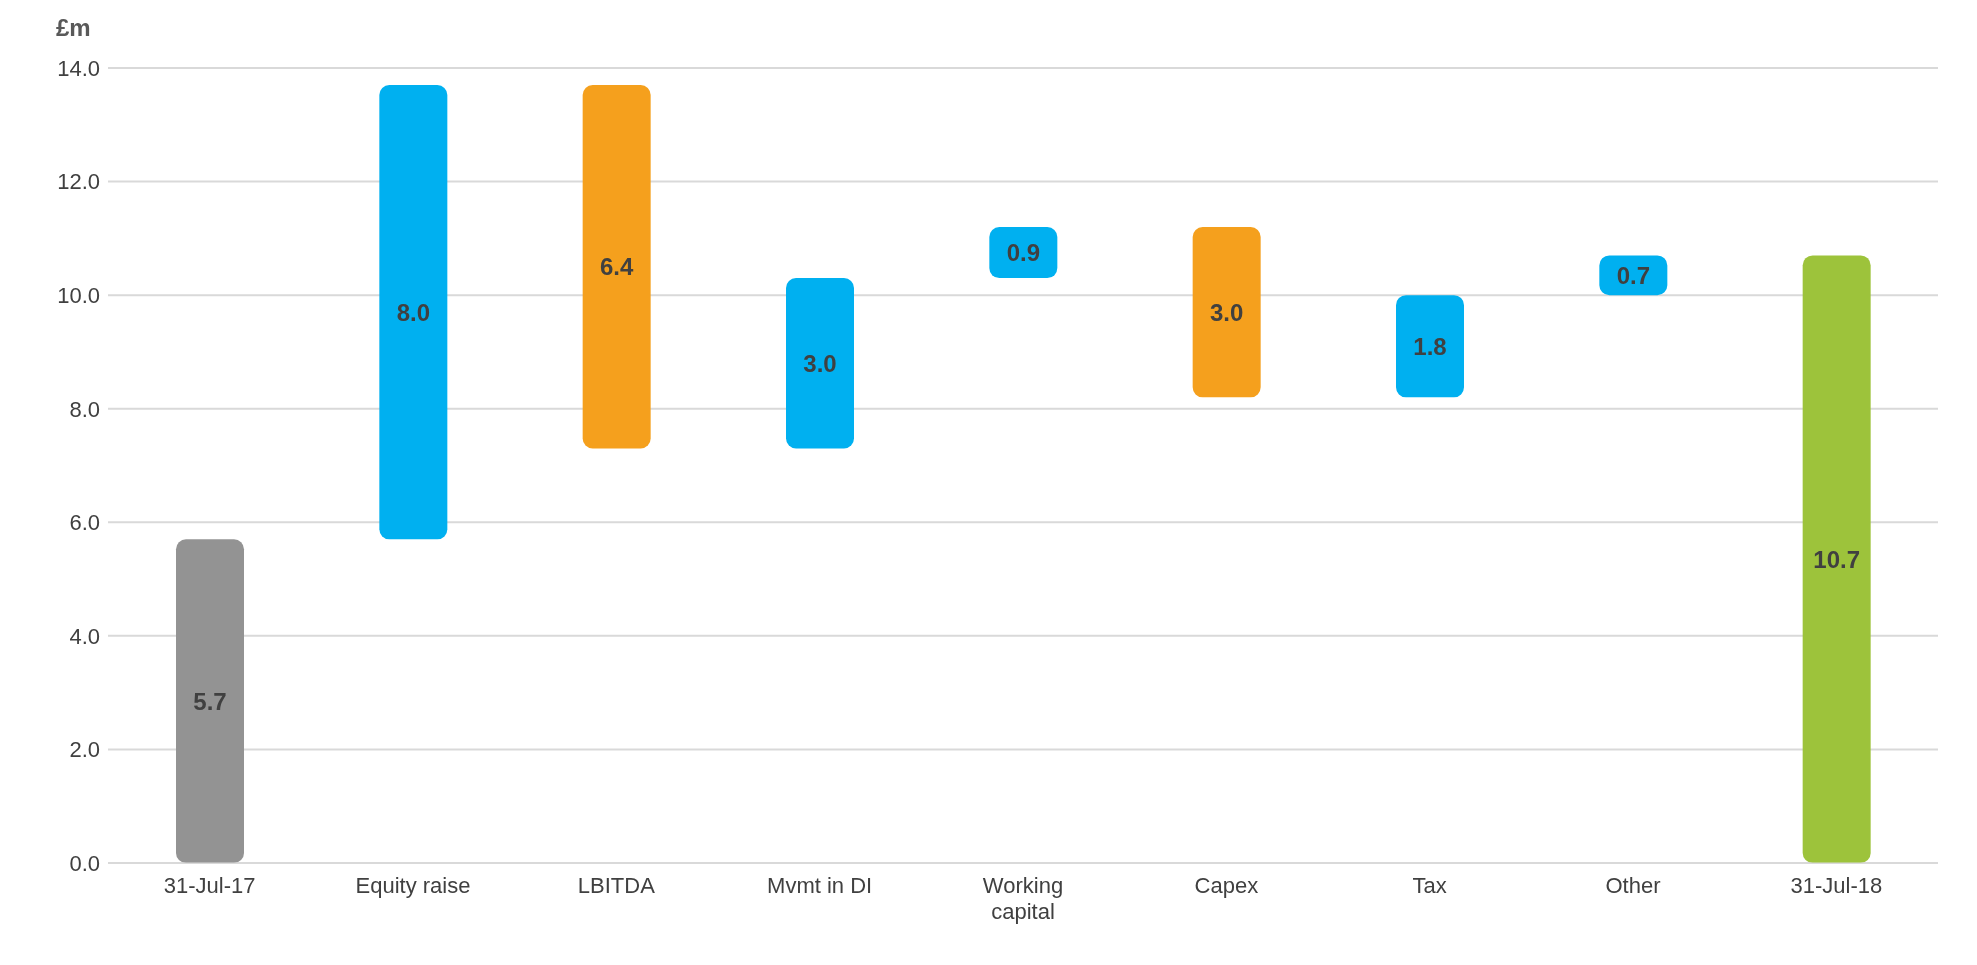 The image size is (1977, 965). Describe the element at coordinates (84, 863) in the screenshot. I see `y-tick-label: 0.0` at that location.